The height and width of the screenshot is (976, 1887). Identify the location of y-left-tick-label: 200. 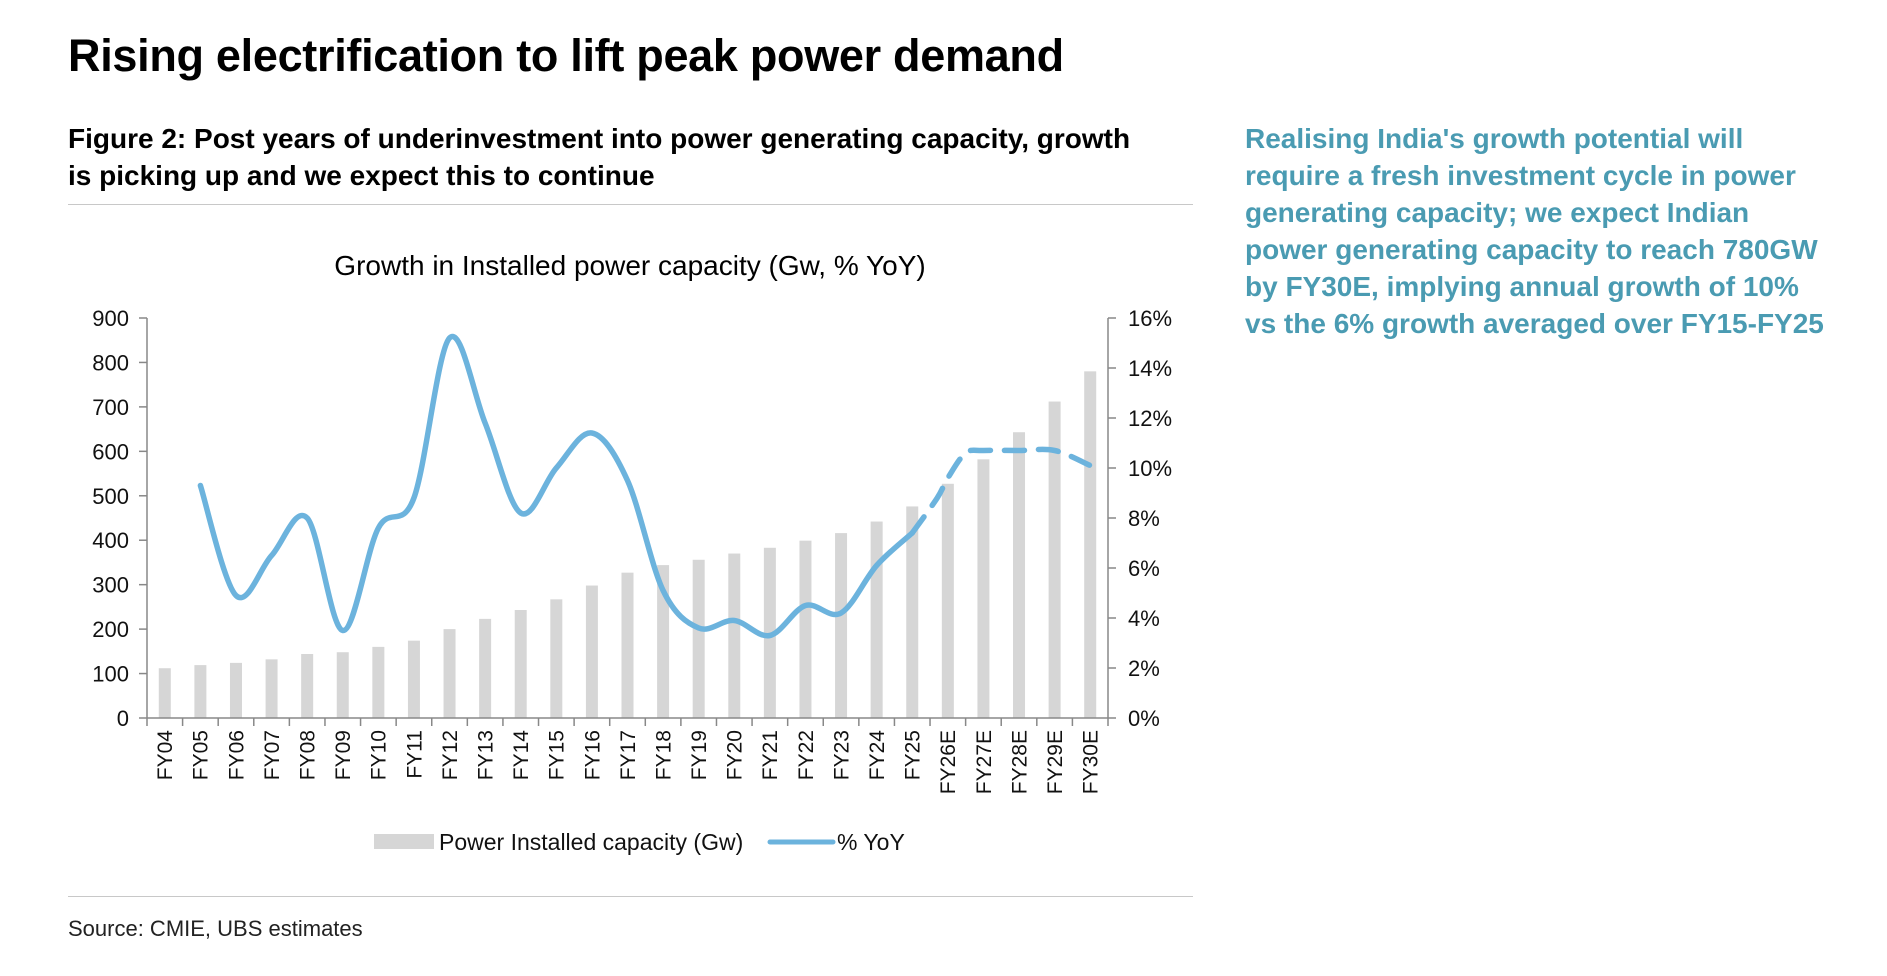
(110, 629).